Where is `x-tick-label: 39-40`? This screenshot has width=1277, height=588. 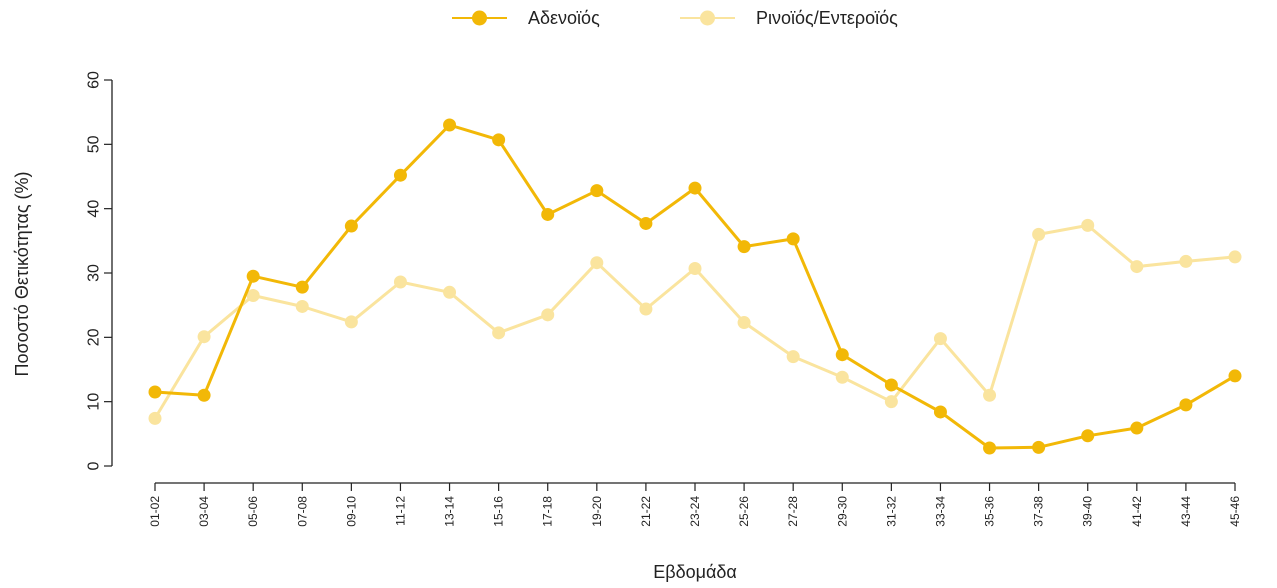
x-tick-label: 39-40 is located at coordinates (1088, 511).